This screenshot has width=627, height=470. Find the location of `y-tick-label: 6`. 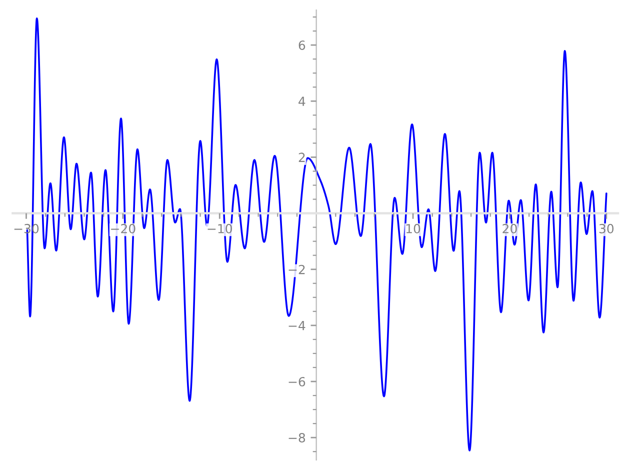

y-tick-label: 6 is located at coordinates (302, 45).